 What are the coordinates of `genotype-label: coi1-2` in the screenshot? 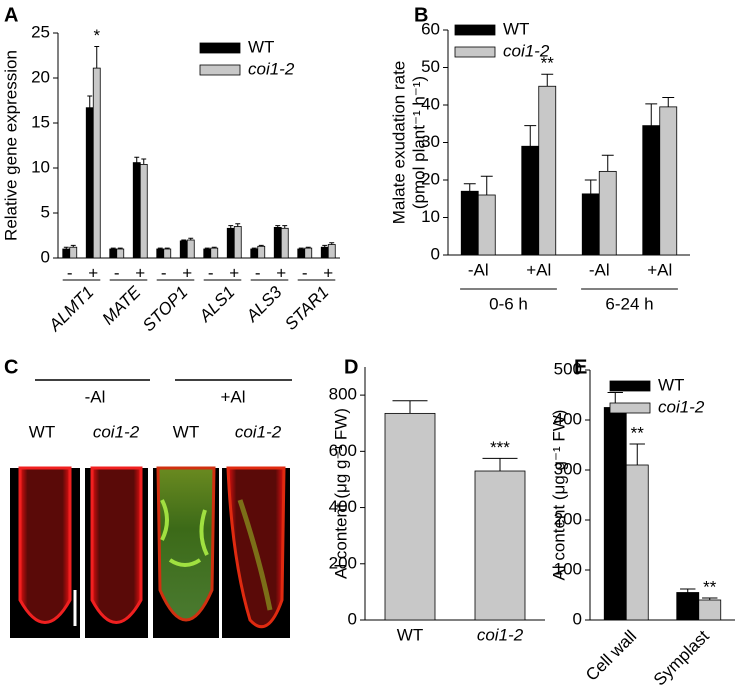 It's located at (116, 431).